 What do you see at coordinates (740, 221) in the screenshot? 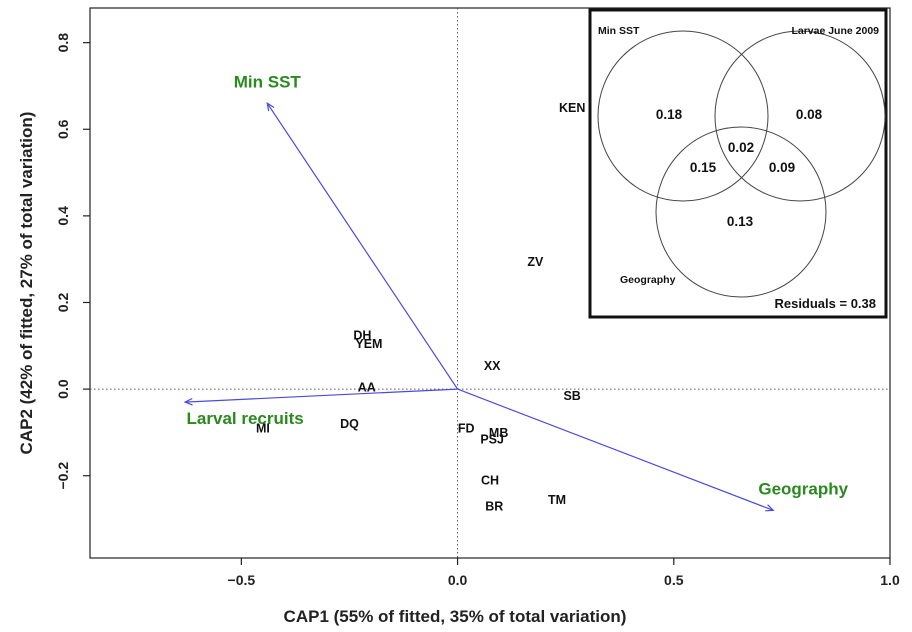
I see `venn-value-geography-only: 0.13` at bounding box center [740, 221].